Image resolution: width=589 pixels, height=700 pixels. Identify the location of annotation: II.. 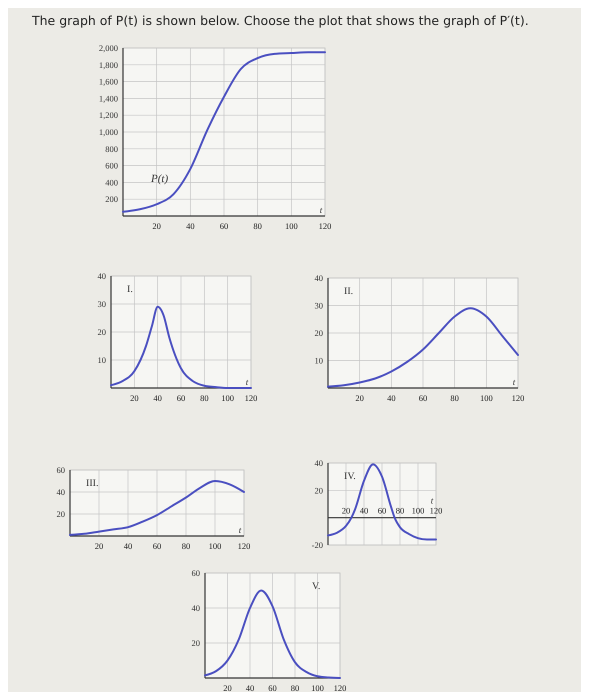
(349, 291).